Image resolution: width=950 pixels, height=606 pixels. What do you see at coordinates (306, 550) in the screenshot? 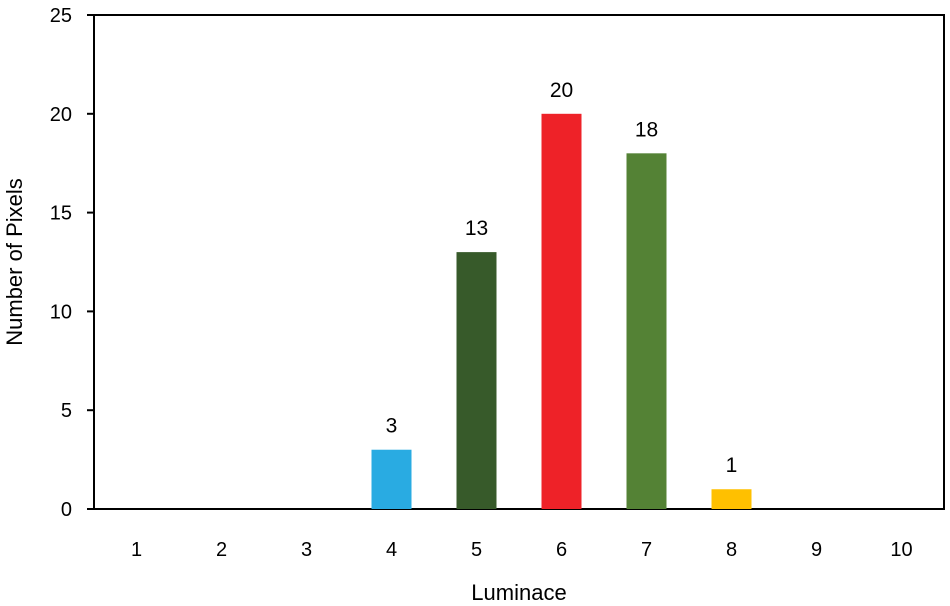
I see `x-tick-label: 3` at bounding box center [306, 550].